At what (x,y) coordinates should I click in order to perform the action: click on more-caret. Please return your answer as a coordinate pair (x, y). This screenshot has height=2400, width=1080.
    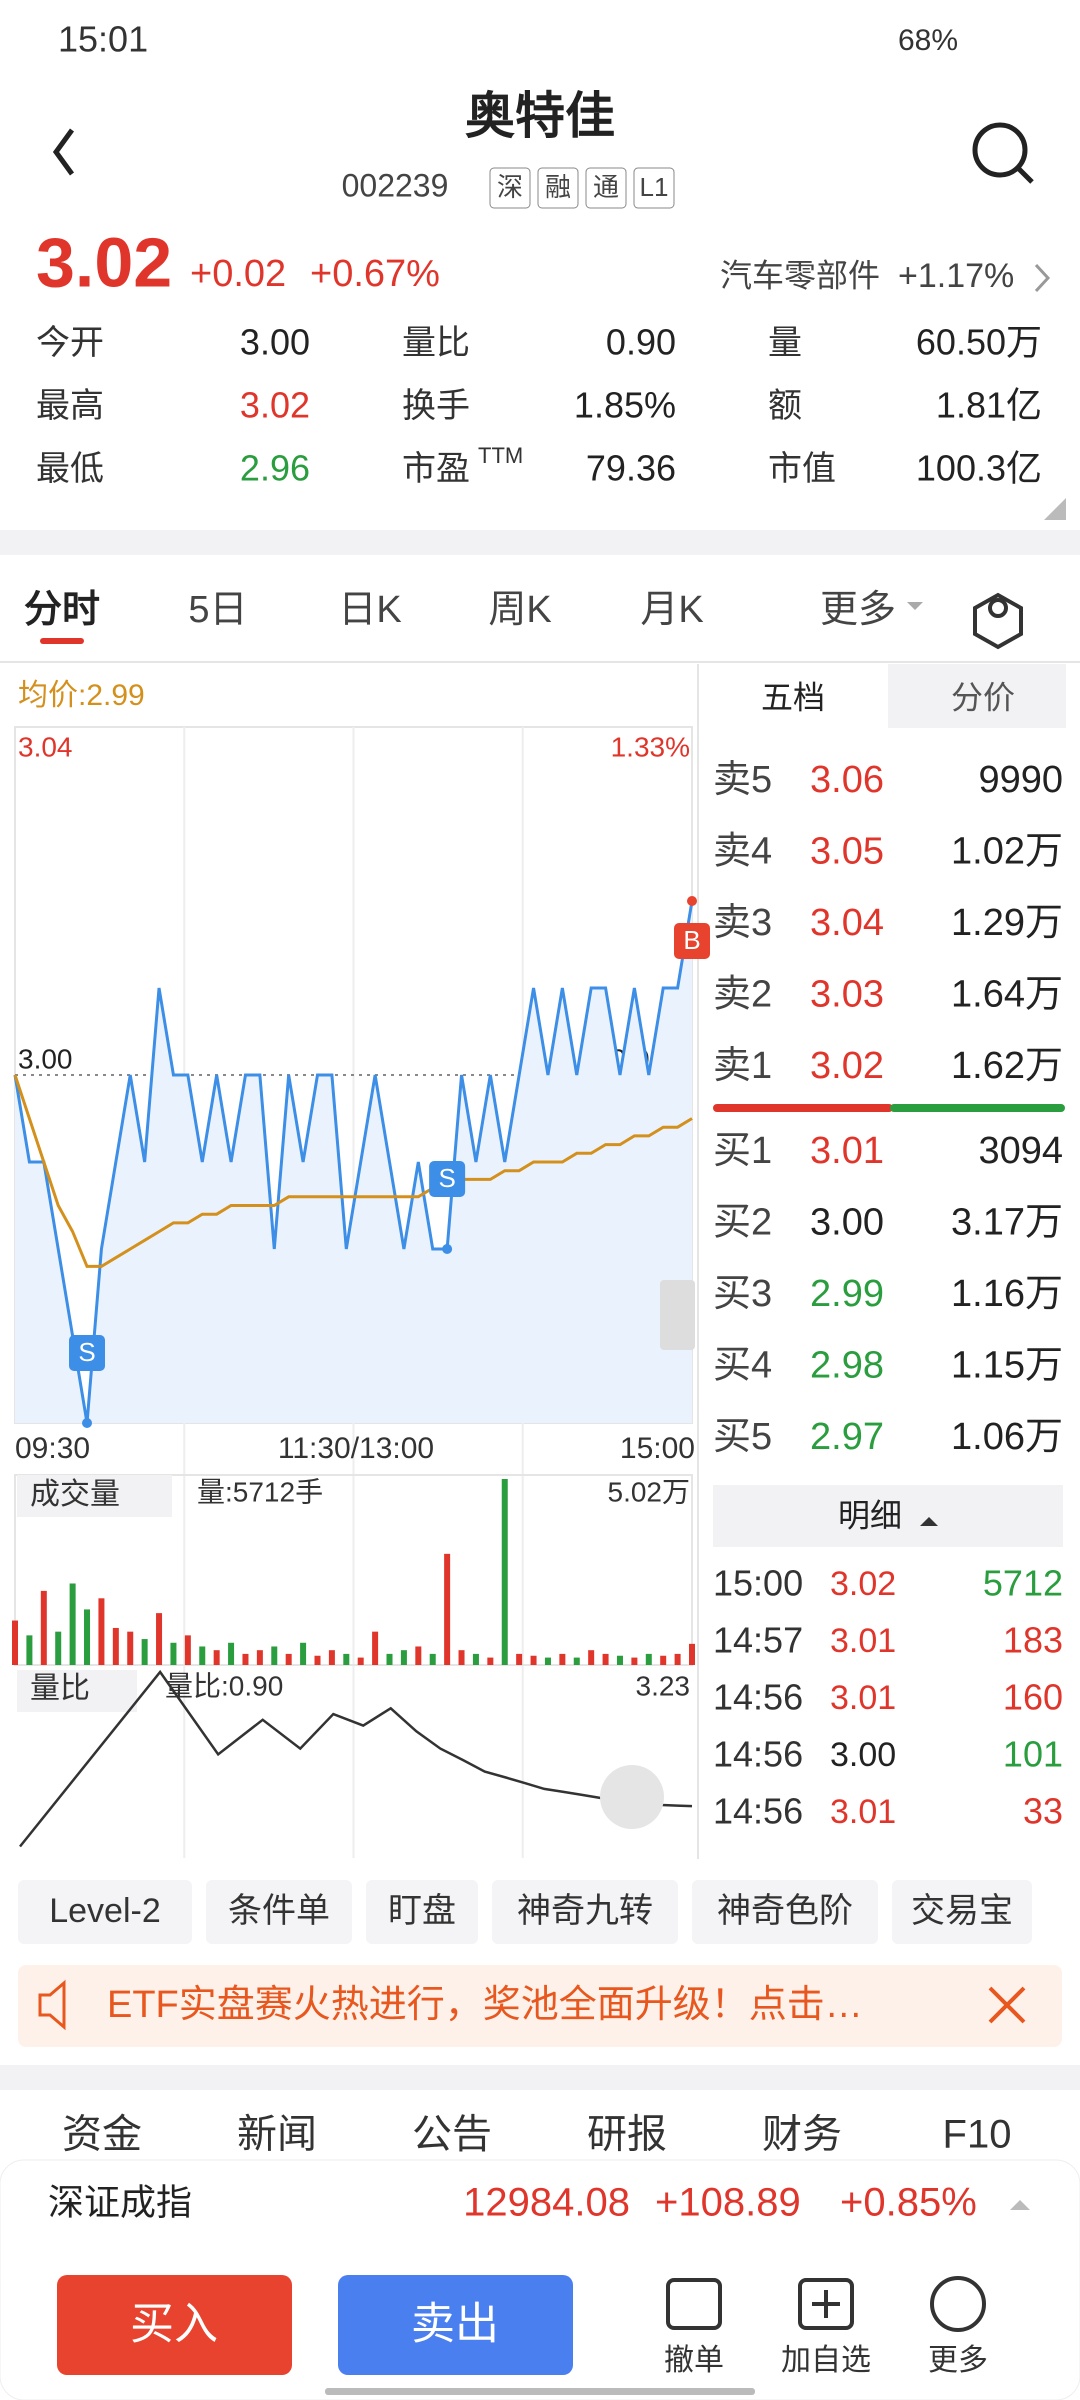
    Looking at the image, I should click on (915, 606).